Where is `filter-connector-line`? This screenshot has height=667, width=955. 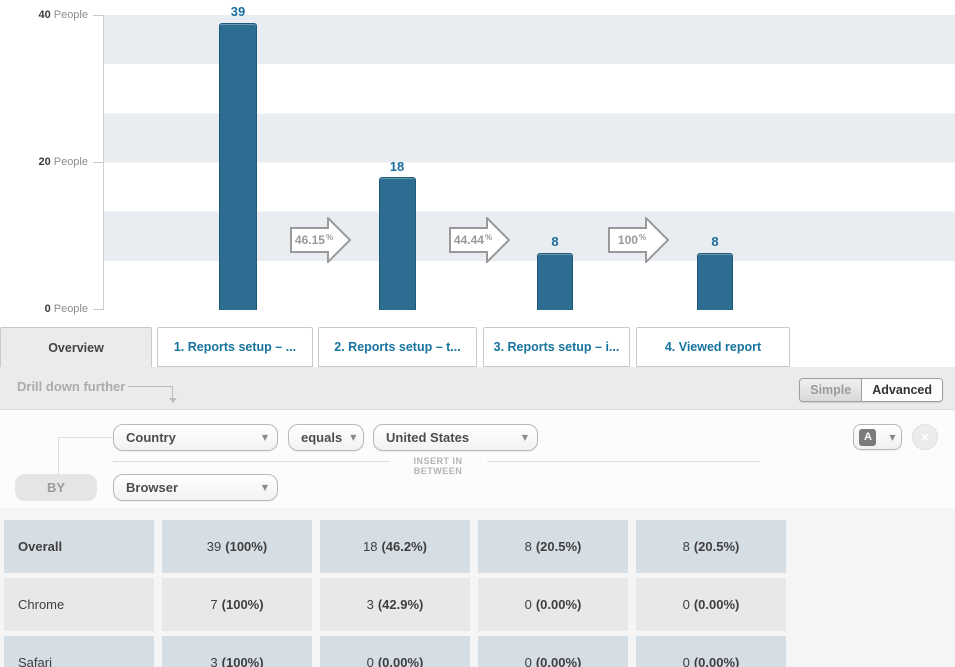
filter-connector-line is located at coordinates (85, 437).